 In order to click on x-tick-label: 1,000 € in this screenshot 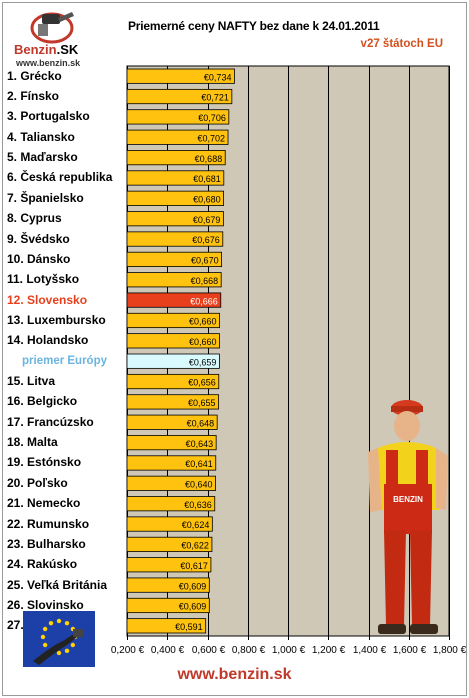, I will do `click(289, 650)`.